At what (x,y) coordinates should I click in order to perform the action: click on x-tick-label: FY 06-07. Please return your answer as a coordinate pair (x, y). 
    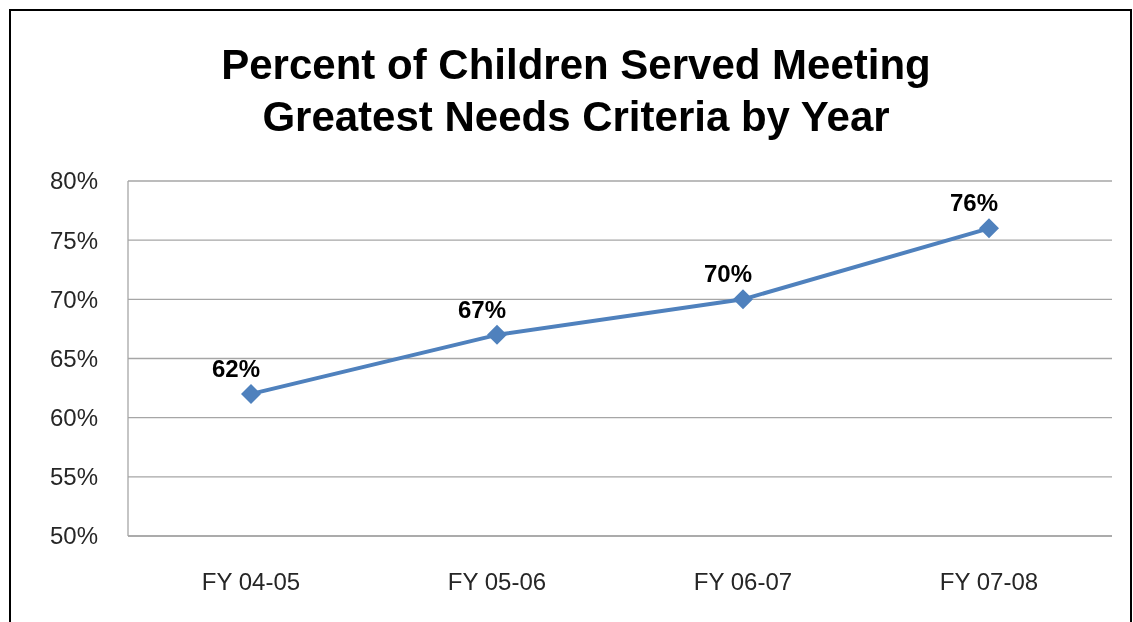
    Looking at the image, I should click on (743, 581).